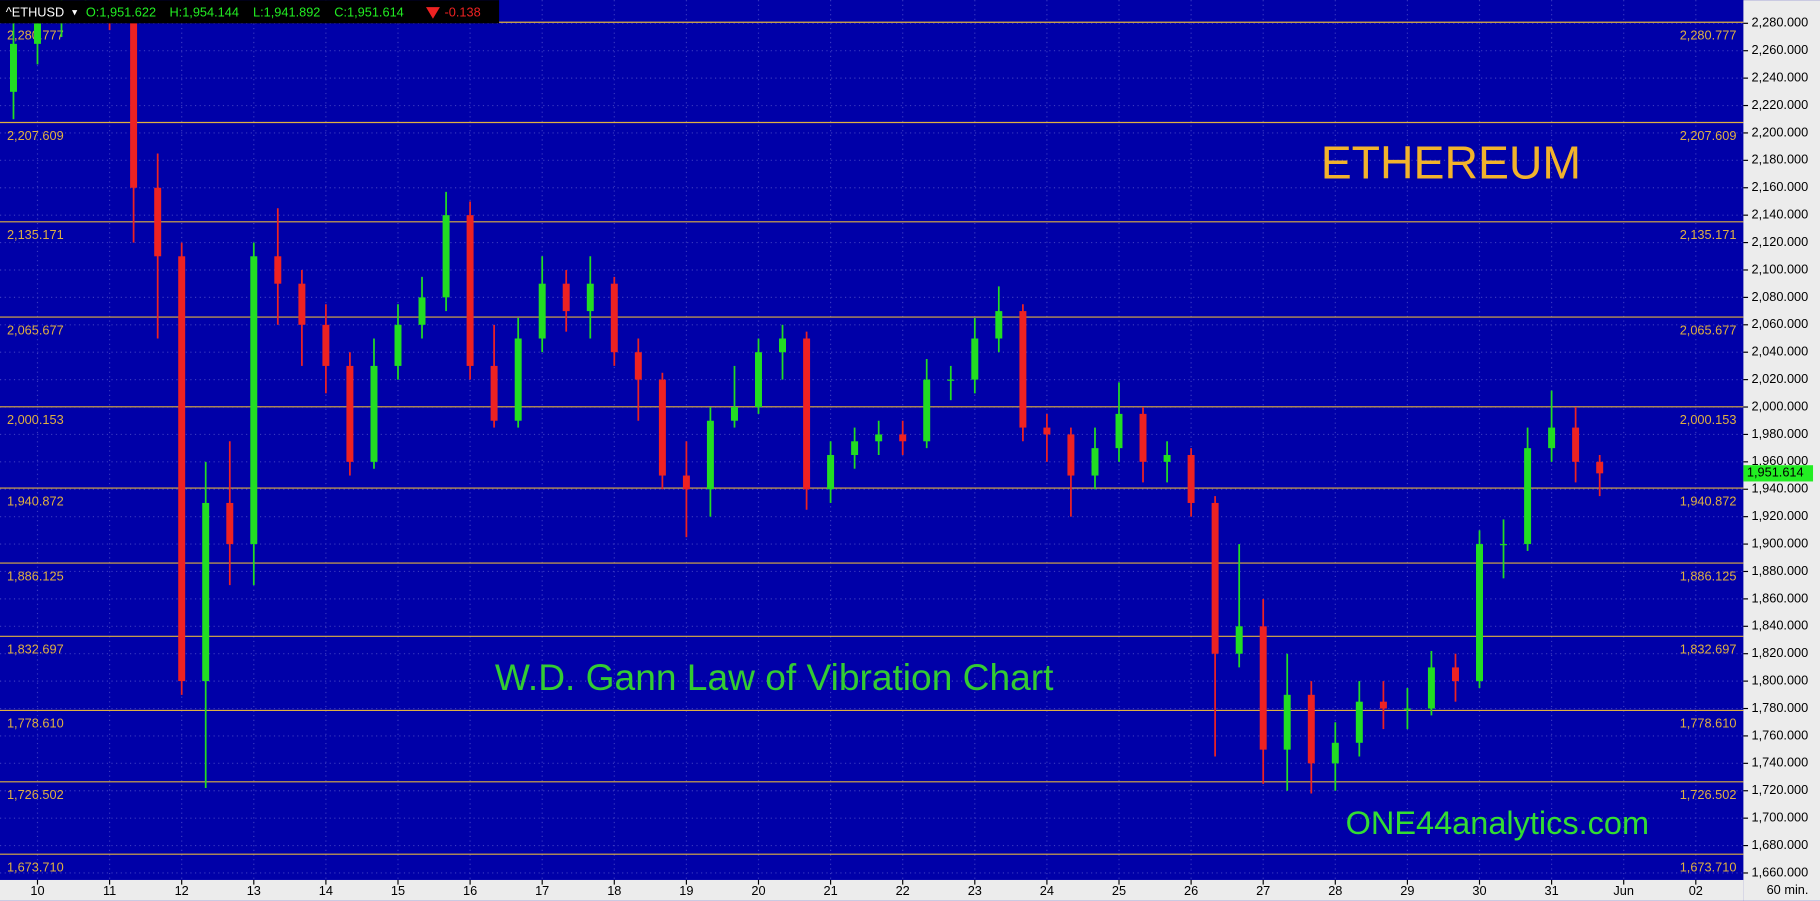 This screenshot has height=901, width=1820. I want to click on gann-label-right: 2,135.171, so click(1708, 234).